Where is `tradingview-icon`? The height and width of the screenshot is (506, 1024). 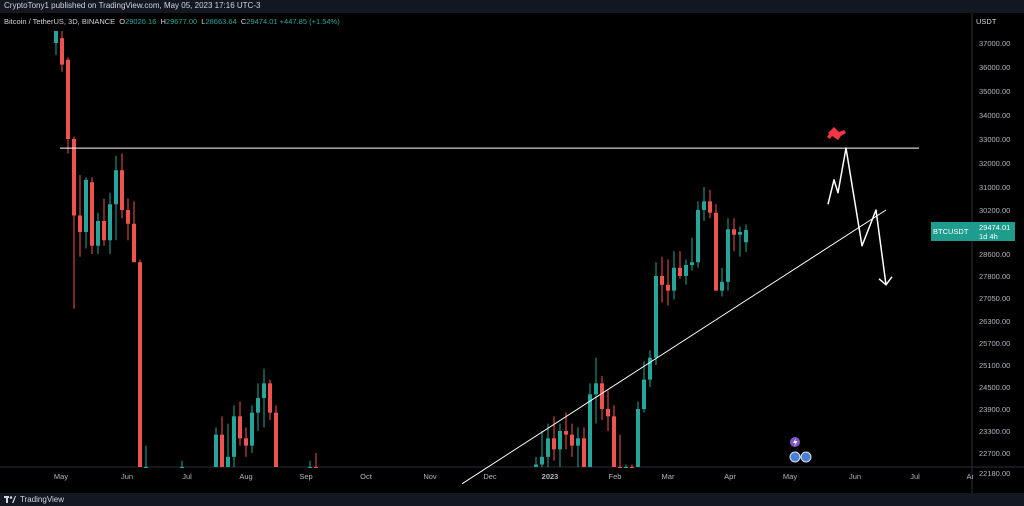 tradingview-icon is located at coordinates (10, 500).